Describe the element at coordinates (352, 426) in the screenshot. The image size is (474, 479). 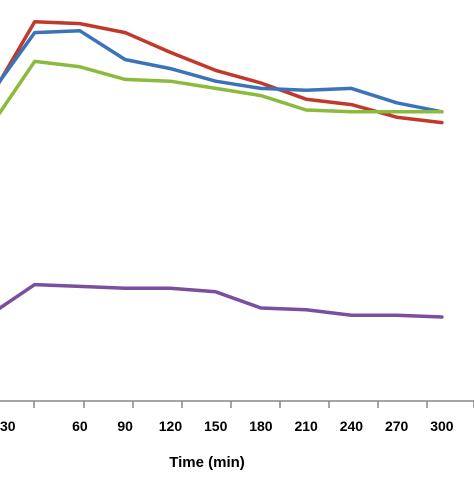
I see `x-tick-label: 240` at that location.